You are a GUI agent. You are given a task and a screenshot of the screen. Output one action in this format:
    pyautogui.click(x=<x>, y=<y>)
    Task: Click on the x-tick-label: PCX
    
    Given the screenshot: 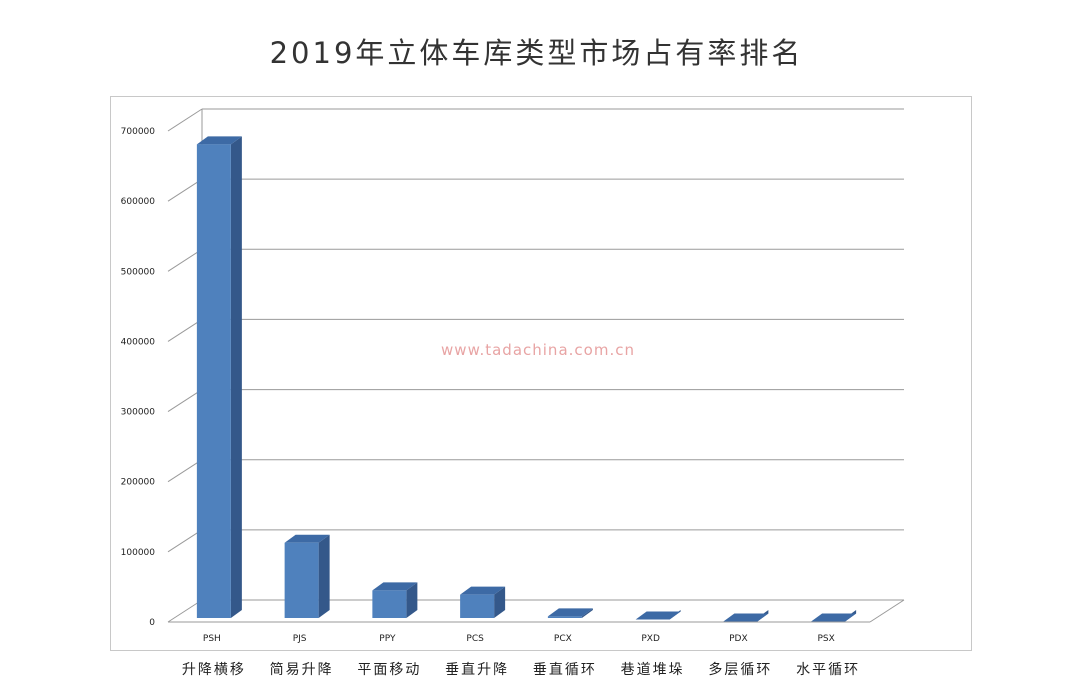 What is the action you would take?
    pyautogui.click(x=563, y=639)
    